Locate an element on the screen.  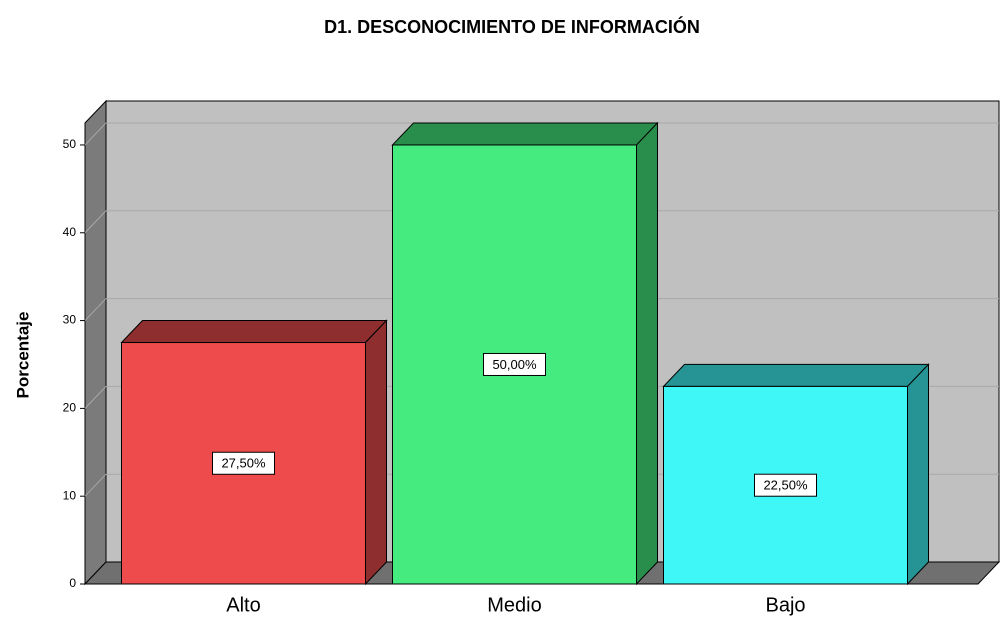
chart-title: D1. DESCONOCIMIENTO DE INFORMACIÓN is located at coordinates (512, 26).